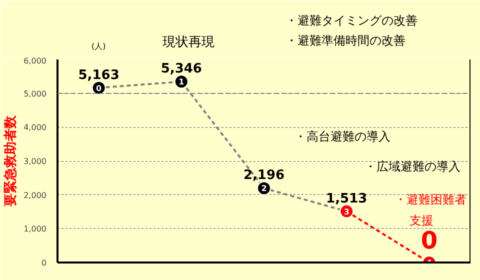  I want to click on annotation: ・広域避難の導入, so click(412, 167).